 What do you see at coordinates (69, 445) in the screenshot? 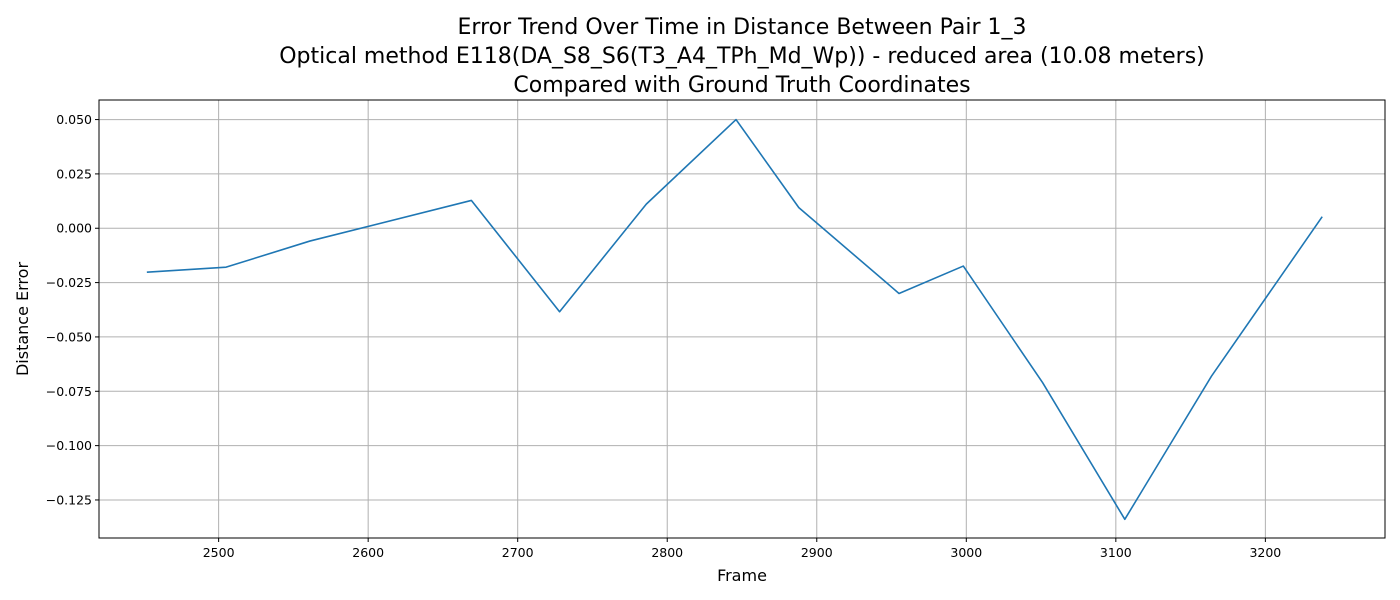
I see `y-tick-label: −0.100` at bounding box center [69, 445].